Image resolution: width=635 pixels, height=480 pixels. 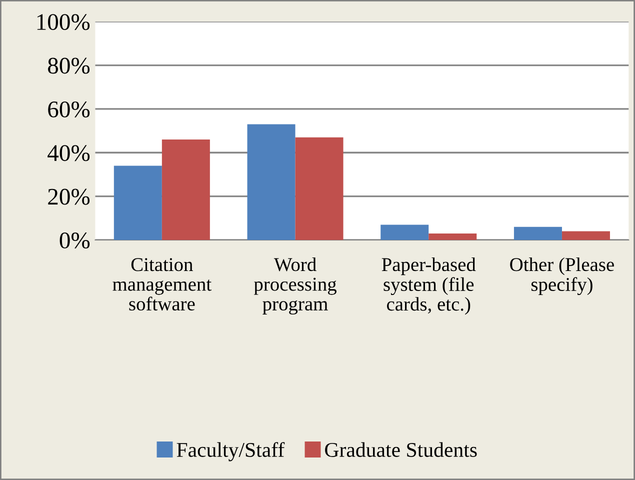 I want to click on y-tick-label: 80%, so click(x=69, y=66).